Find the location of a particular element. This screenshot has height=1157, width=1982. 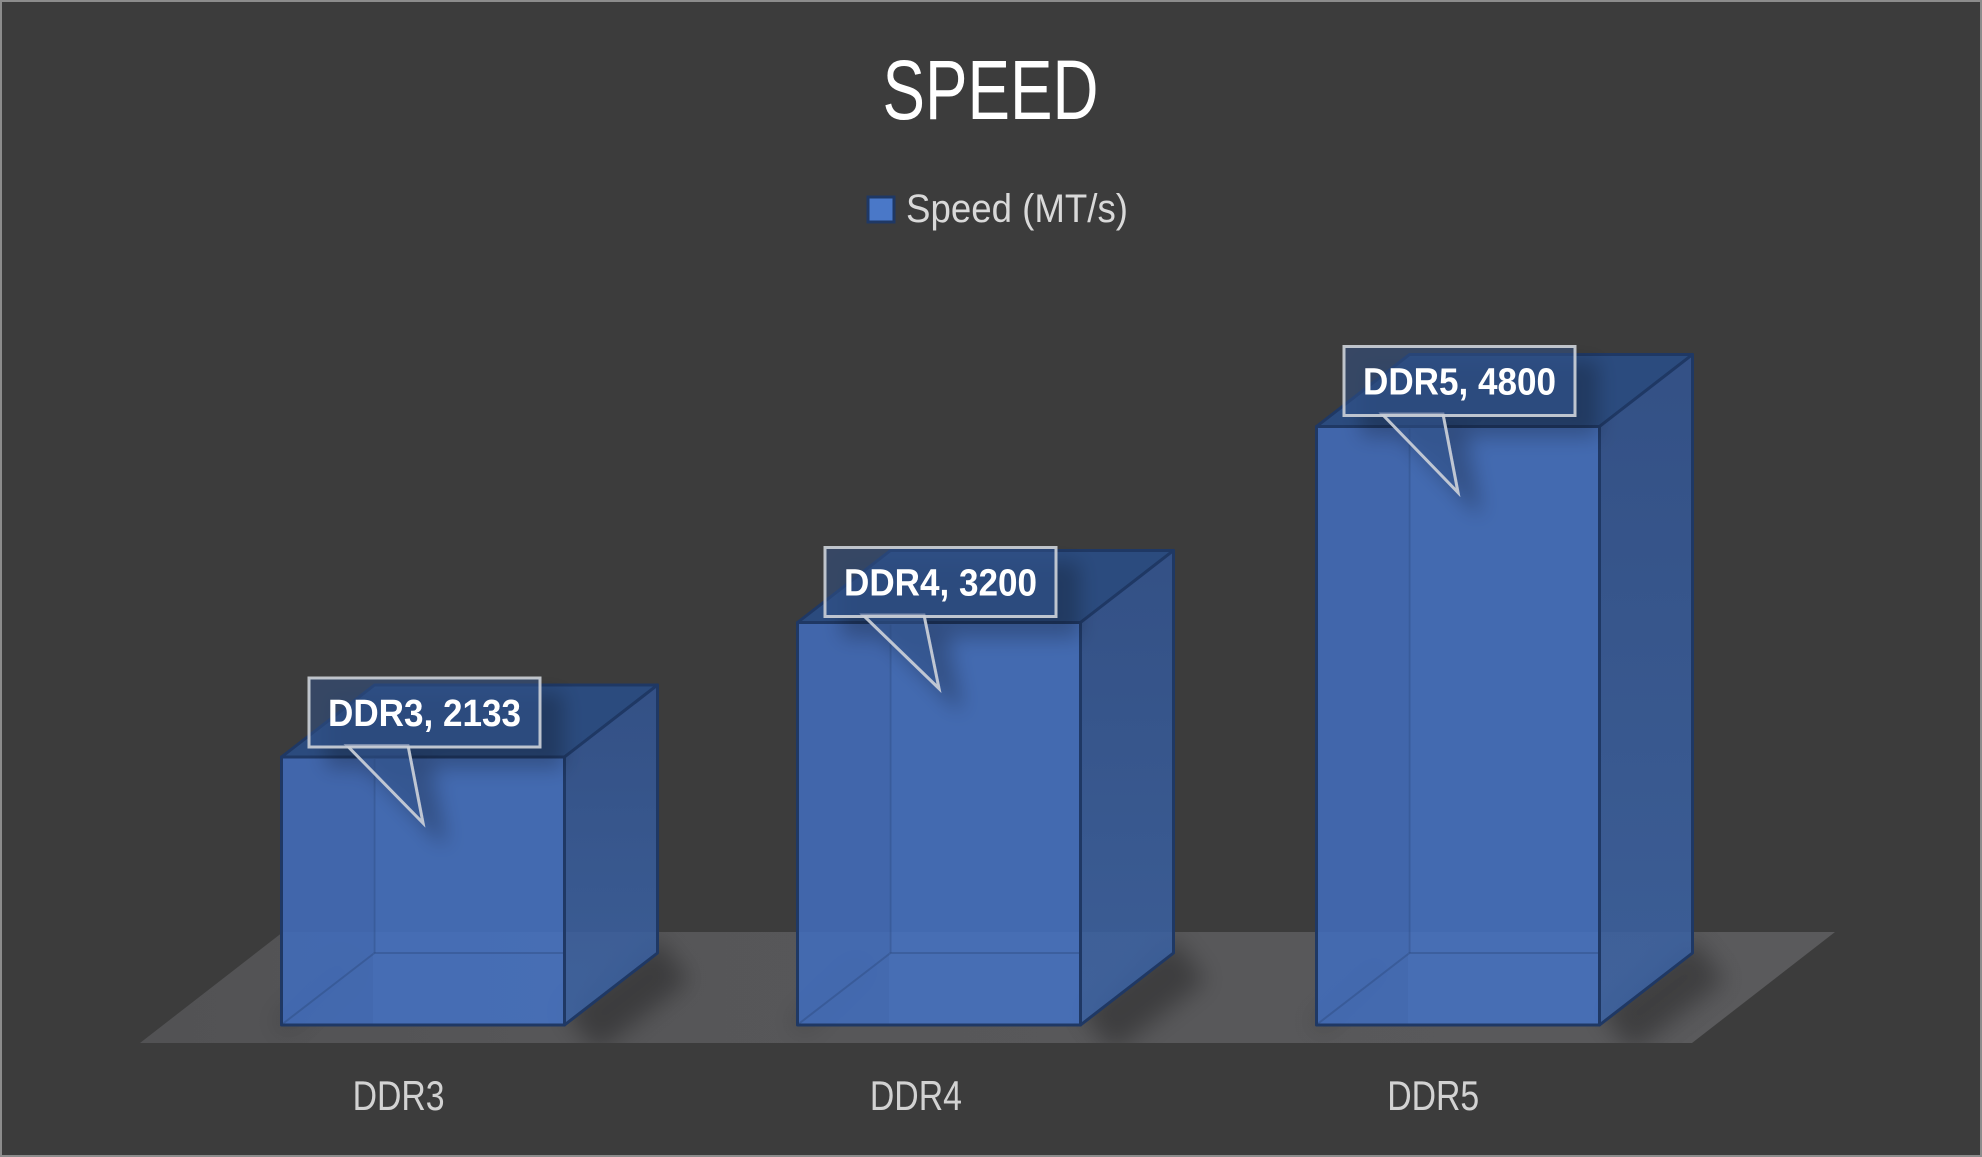

svg-text: DDR5, 4800 is located at coordinates (1459, 383).